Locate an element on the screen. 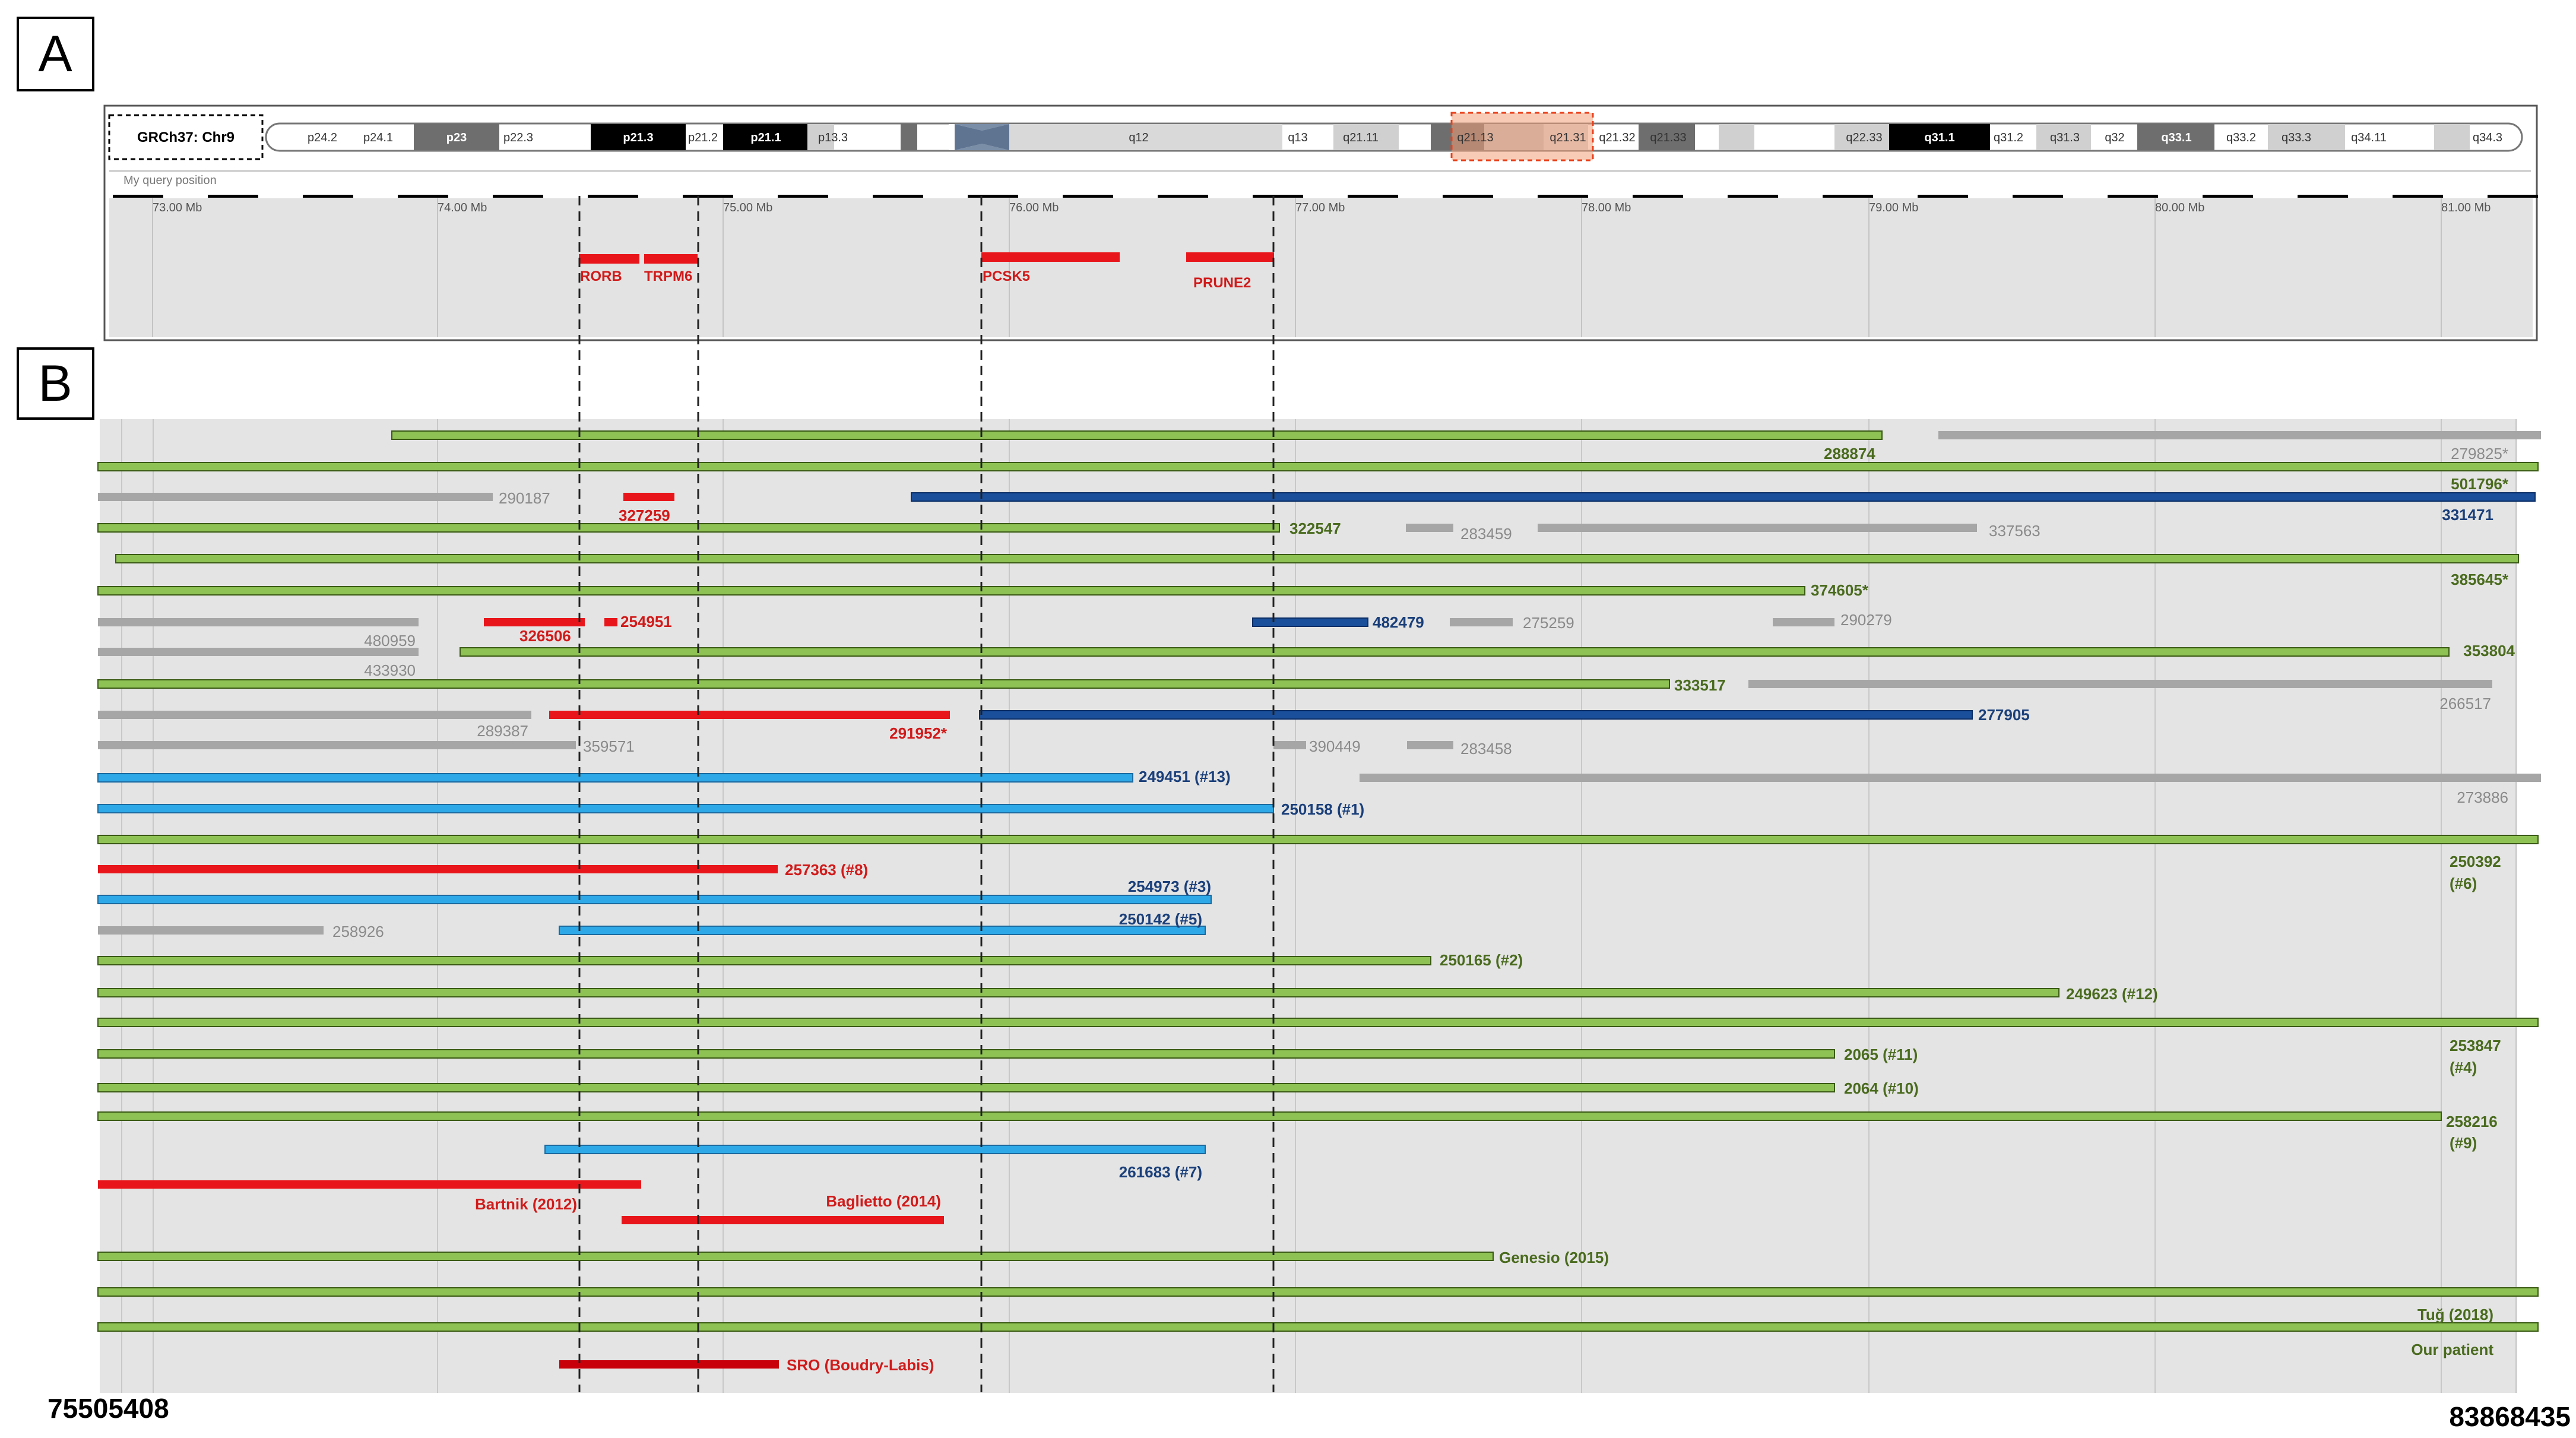 The width and height of the screenshot is (2576, 1438). mb-tick-label: 76.00 Mb is located at coordinates (1034, 208).